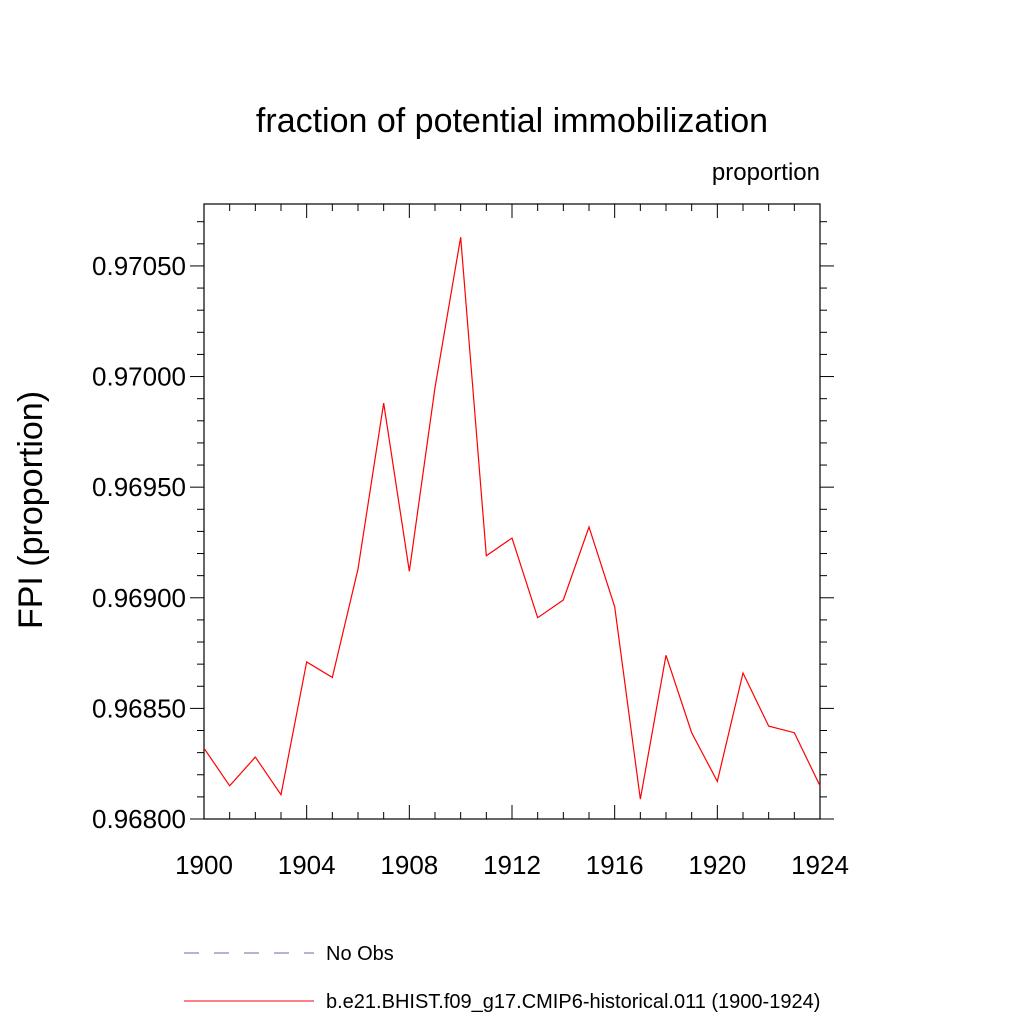  What do you see at coordinates (409, 865) in the screenshot?
I see `x-tick-label: 1908` at bounding box center [409, 865].